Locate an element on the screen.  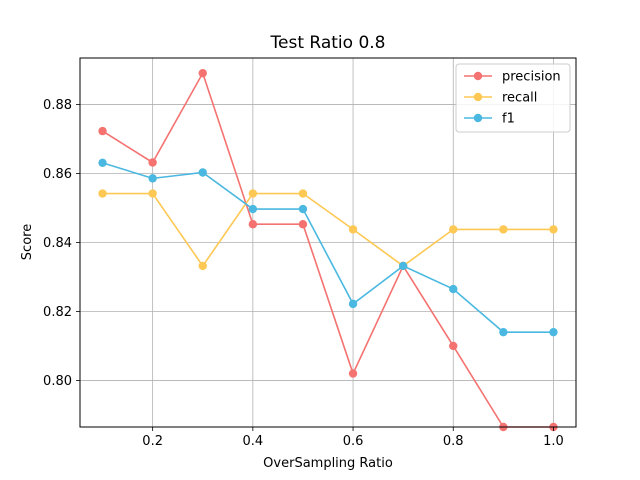
x-tick-label: 0.6 is located at coordinates (353, 441).